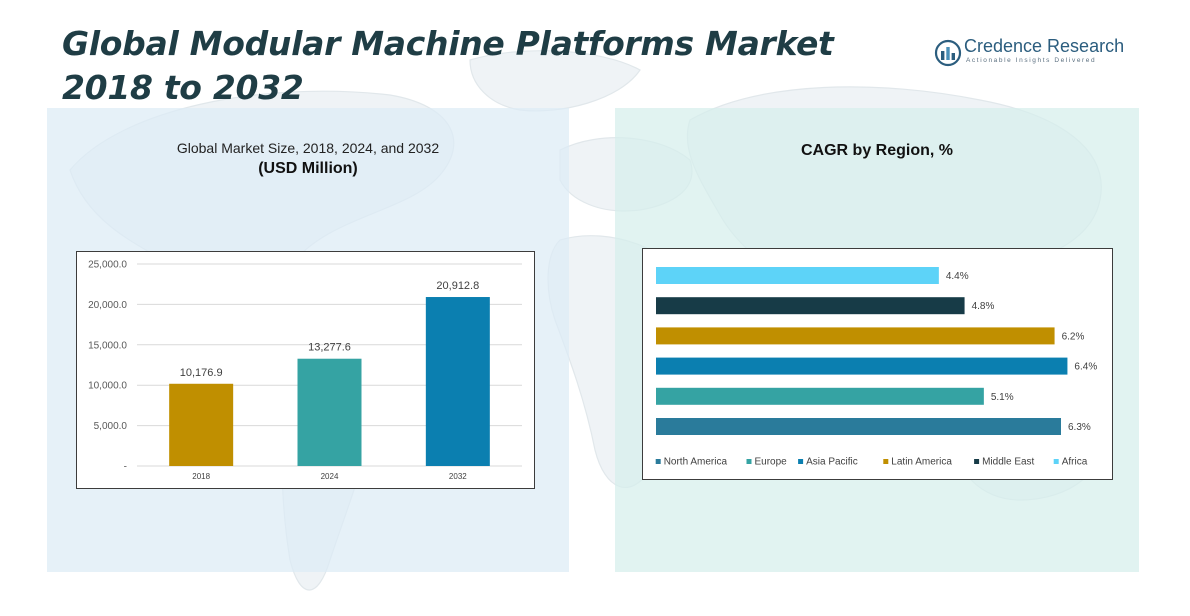  What do you see at coordinates (696, 462) in the screenshot?
I see `legend-label: North America` at bounding box center [696, 462].